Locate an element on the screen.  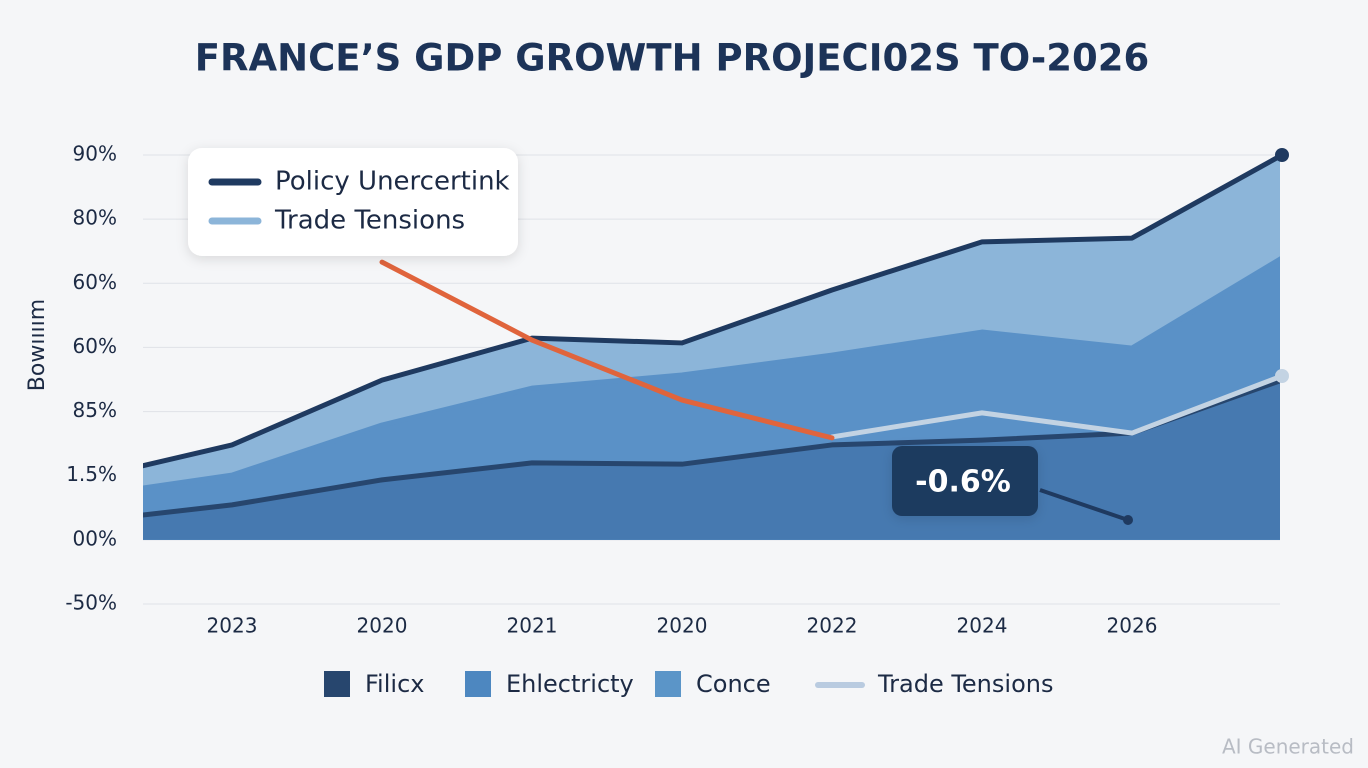
legend-label: Conce is located at coordinates (733, 684).